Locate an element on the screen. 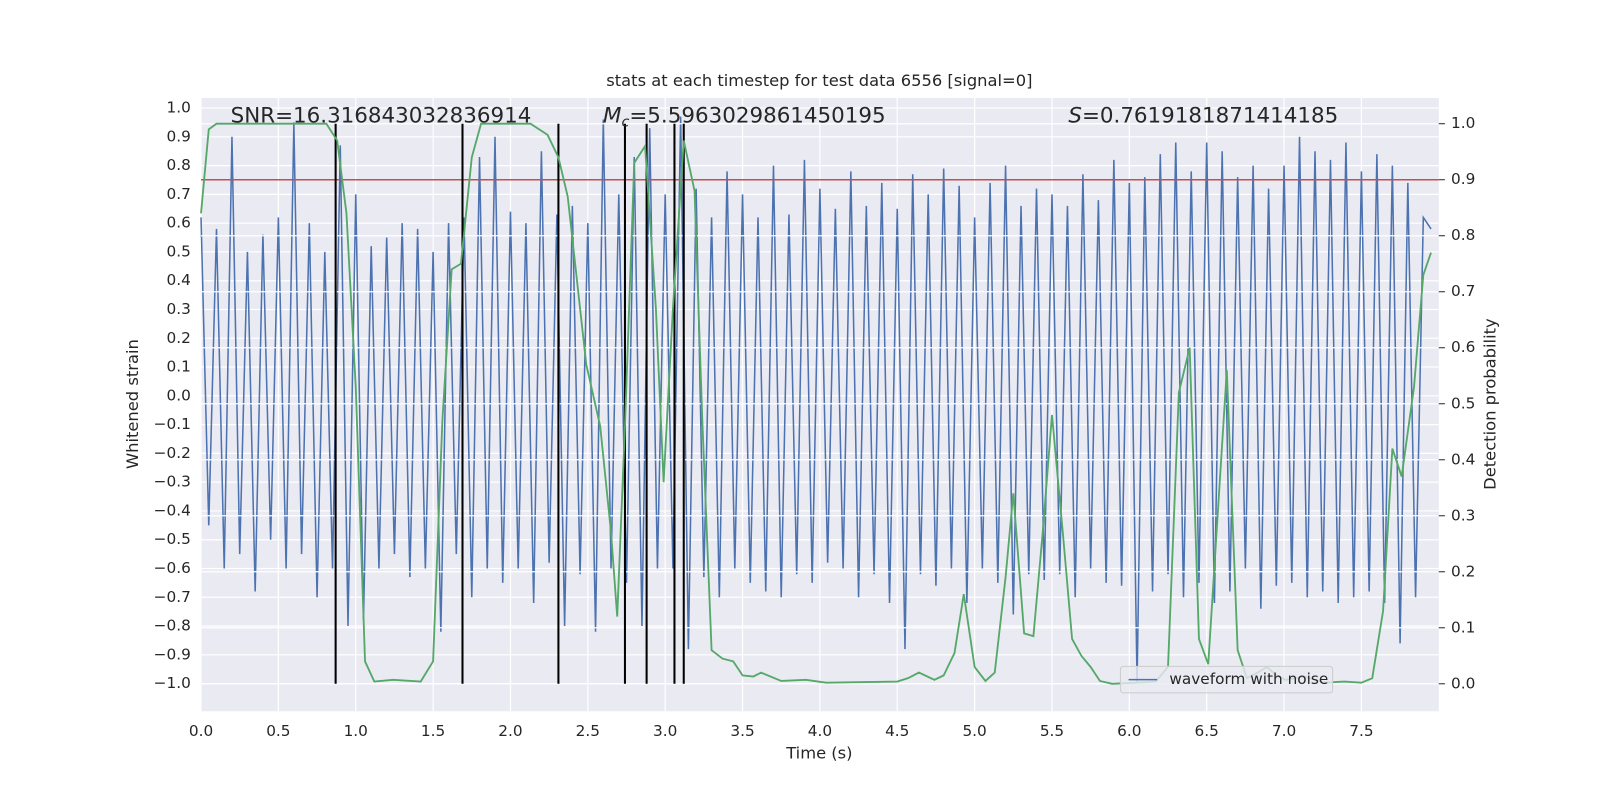 The image size is (1600, 800). annotation-text: =5.5963029861450195 is located at coordinates (757, 115).